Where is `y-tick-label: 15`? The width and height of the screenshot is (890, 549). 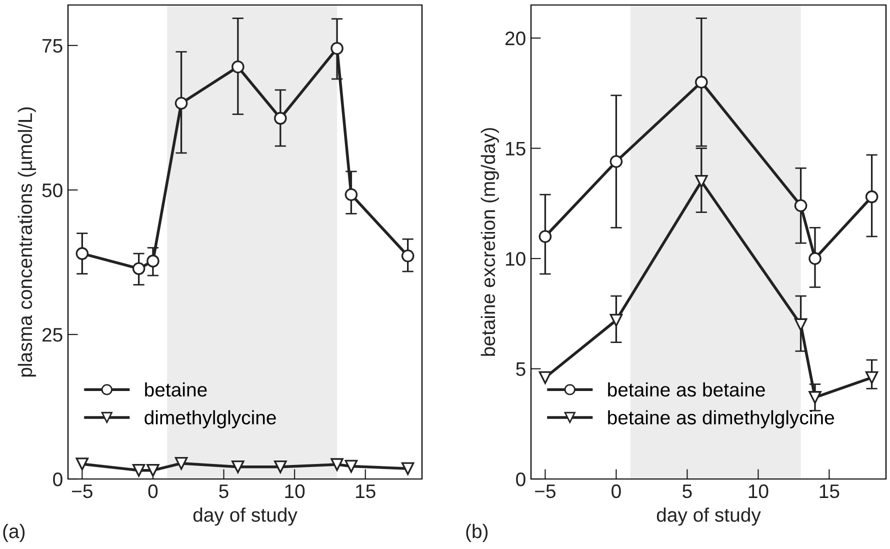 y-tick-label: 15 is located at coordinates (516, 149).